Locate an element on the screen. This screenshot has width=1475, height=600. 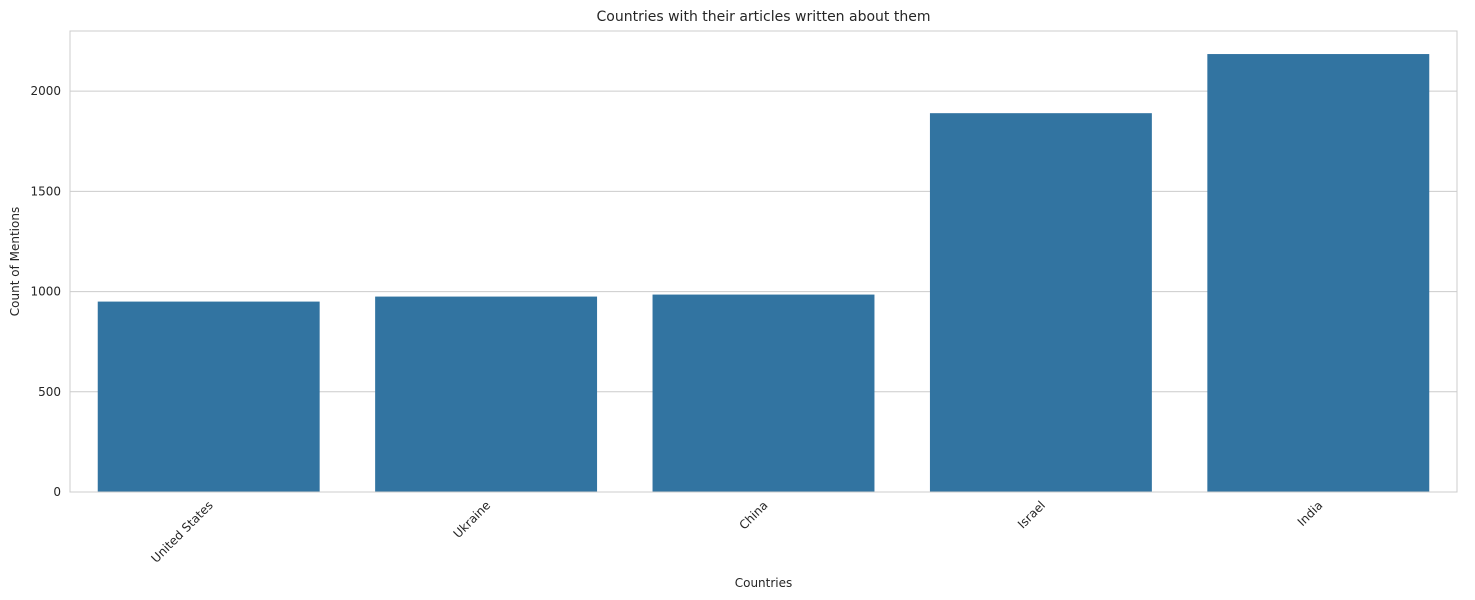
y-tick-label: 1500 is located at coordinates (45, 191).